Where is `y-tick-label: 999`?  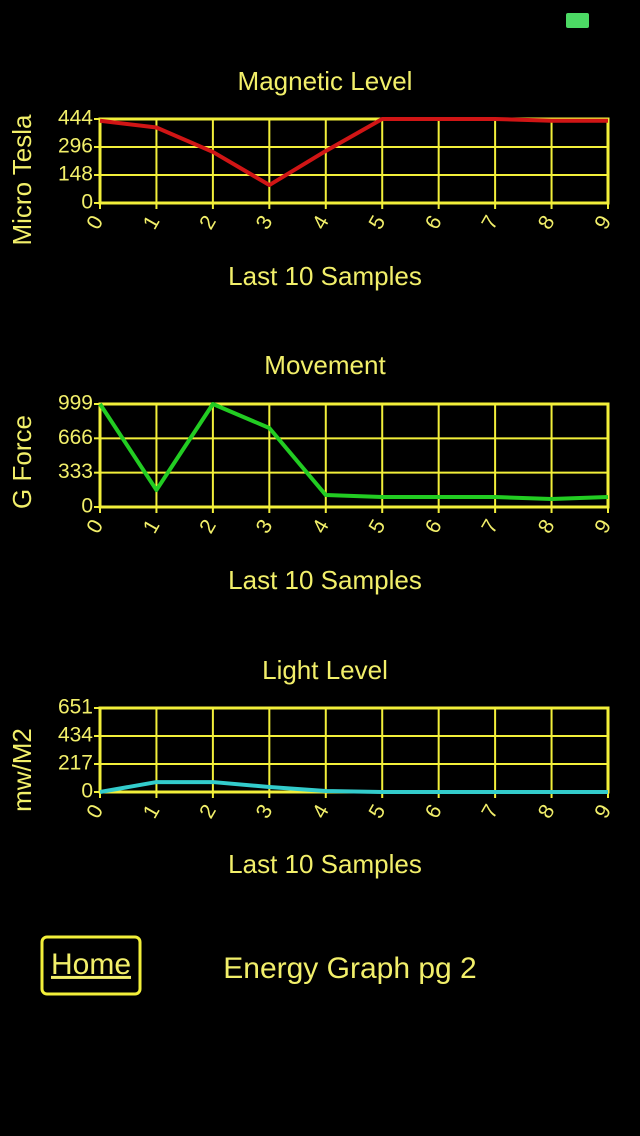
y-tick-label: 999 is located at coordinates (75, 403).